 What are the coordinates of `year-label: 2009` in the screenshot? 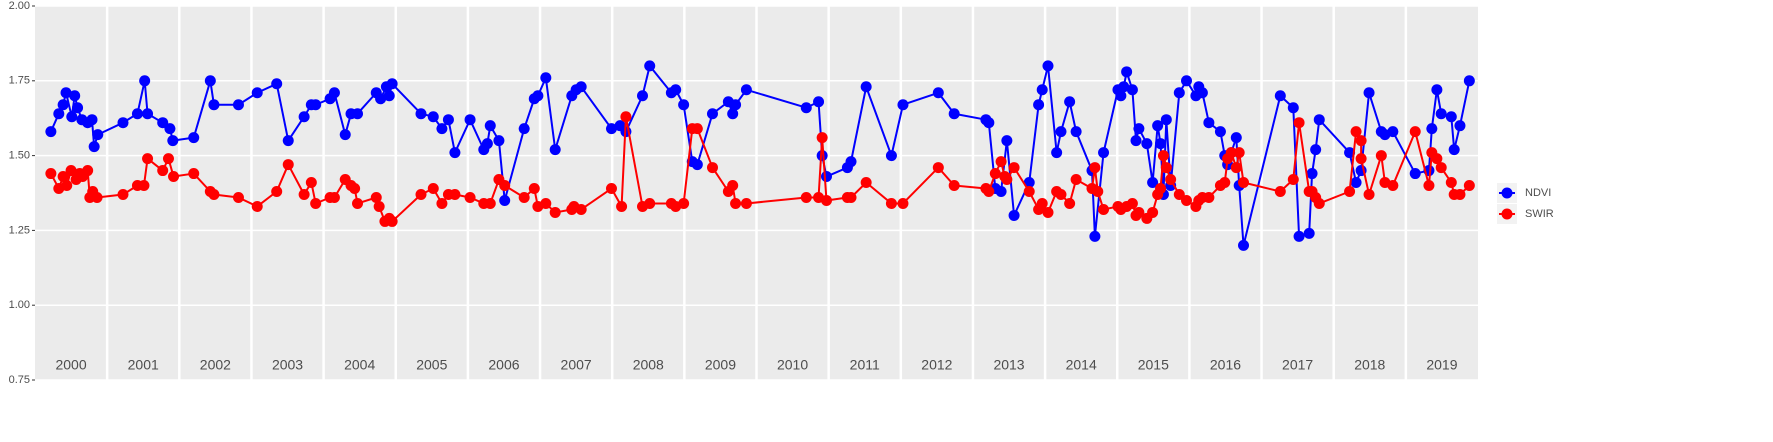 It's located at (720, 365).